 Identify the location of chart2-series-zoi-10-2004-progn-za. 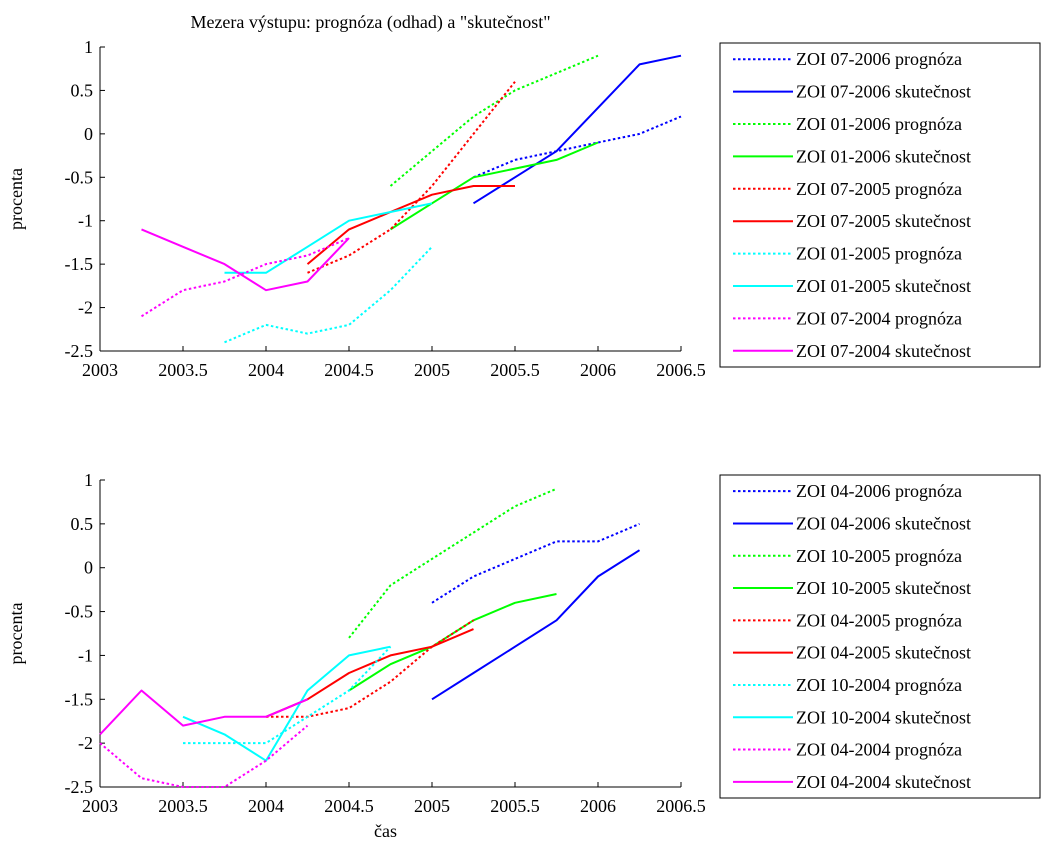
(287, 695).